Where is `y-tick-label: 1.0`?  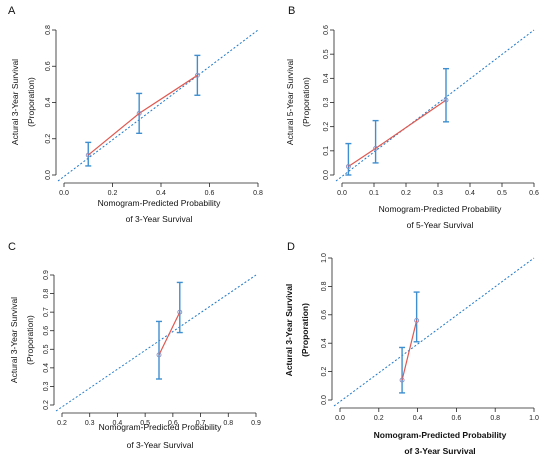
y-tick-label: 1.0 is located at coordinates (324, 258).